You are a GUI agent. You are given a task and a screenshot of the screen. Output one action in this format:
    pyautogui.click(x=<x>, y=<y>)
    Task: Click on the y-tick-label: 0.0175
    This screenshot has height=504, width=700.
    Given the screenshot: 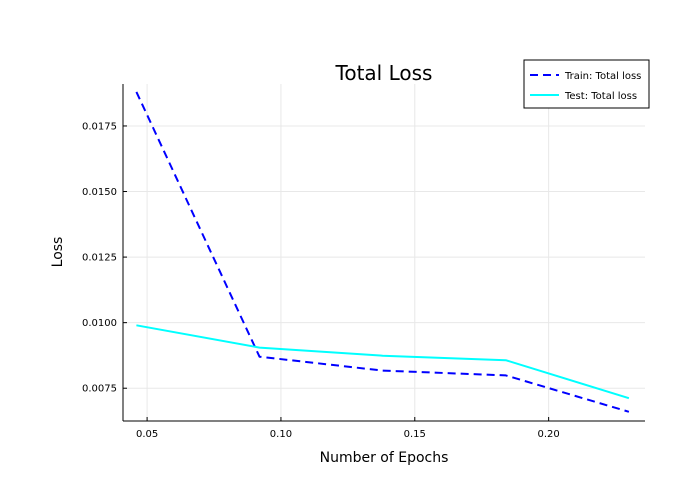 What is the action you would take?
    pyautogui.click(x=99, y=126)
    